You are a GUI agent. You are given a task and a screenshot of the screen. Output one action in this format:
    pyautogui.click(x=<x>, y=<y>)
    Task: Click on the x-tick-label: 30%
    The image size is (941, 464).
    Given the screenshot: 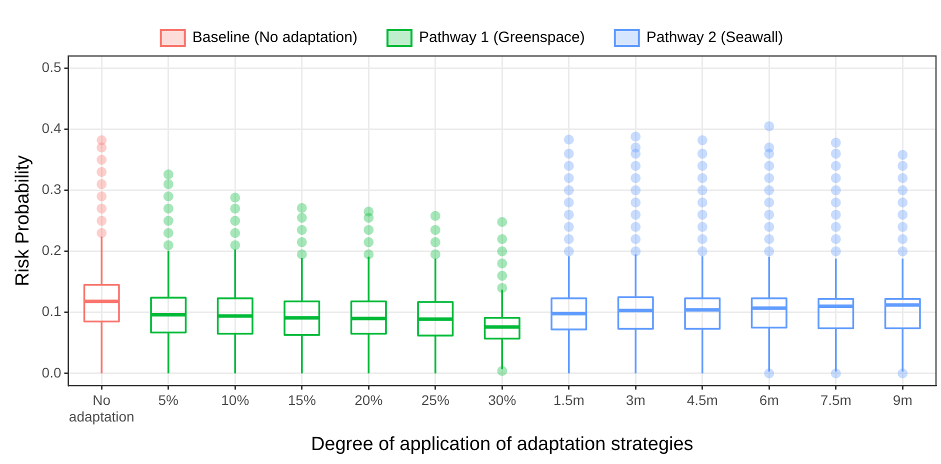 What is the action you would take?
    pyautogui.click(x=502, y=400)
    